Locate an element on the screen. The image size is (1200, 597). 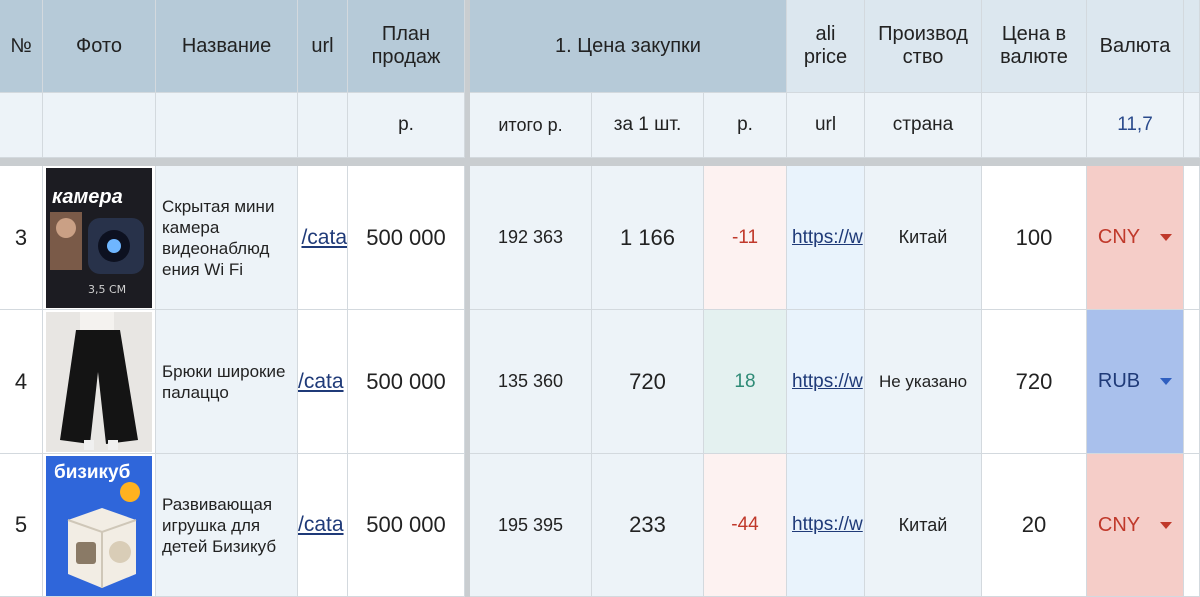
total-price: 195 395 is located at coordinates (531, 525).